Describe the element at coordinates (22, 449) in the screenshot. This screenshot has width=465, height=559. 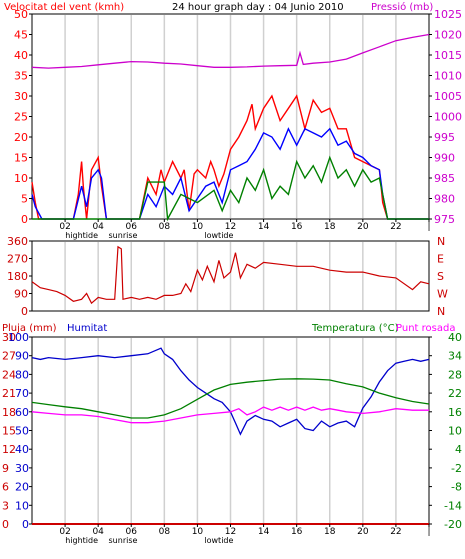
I see `humidity-y-tick-label: 40` at that location.